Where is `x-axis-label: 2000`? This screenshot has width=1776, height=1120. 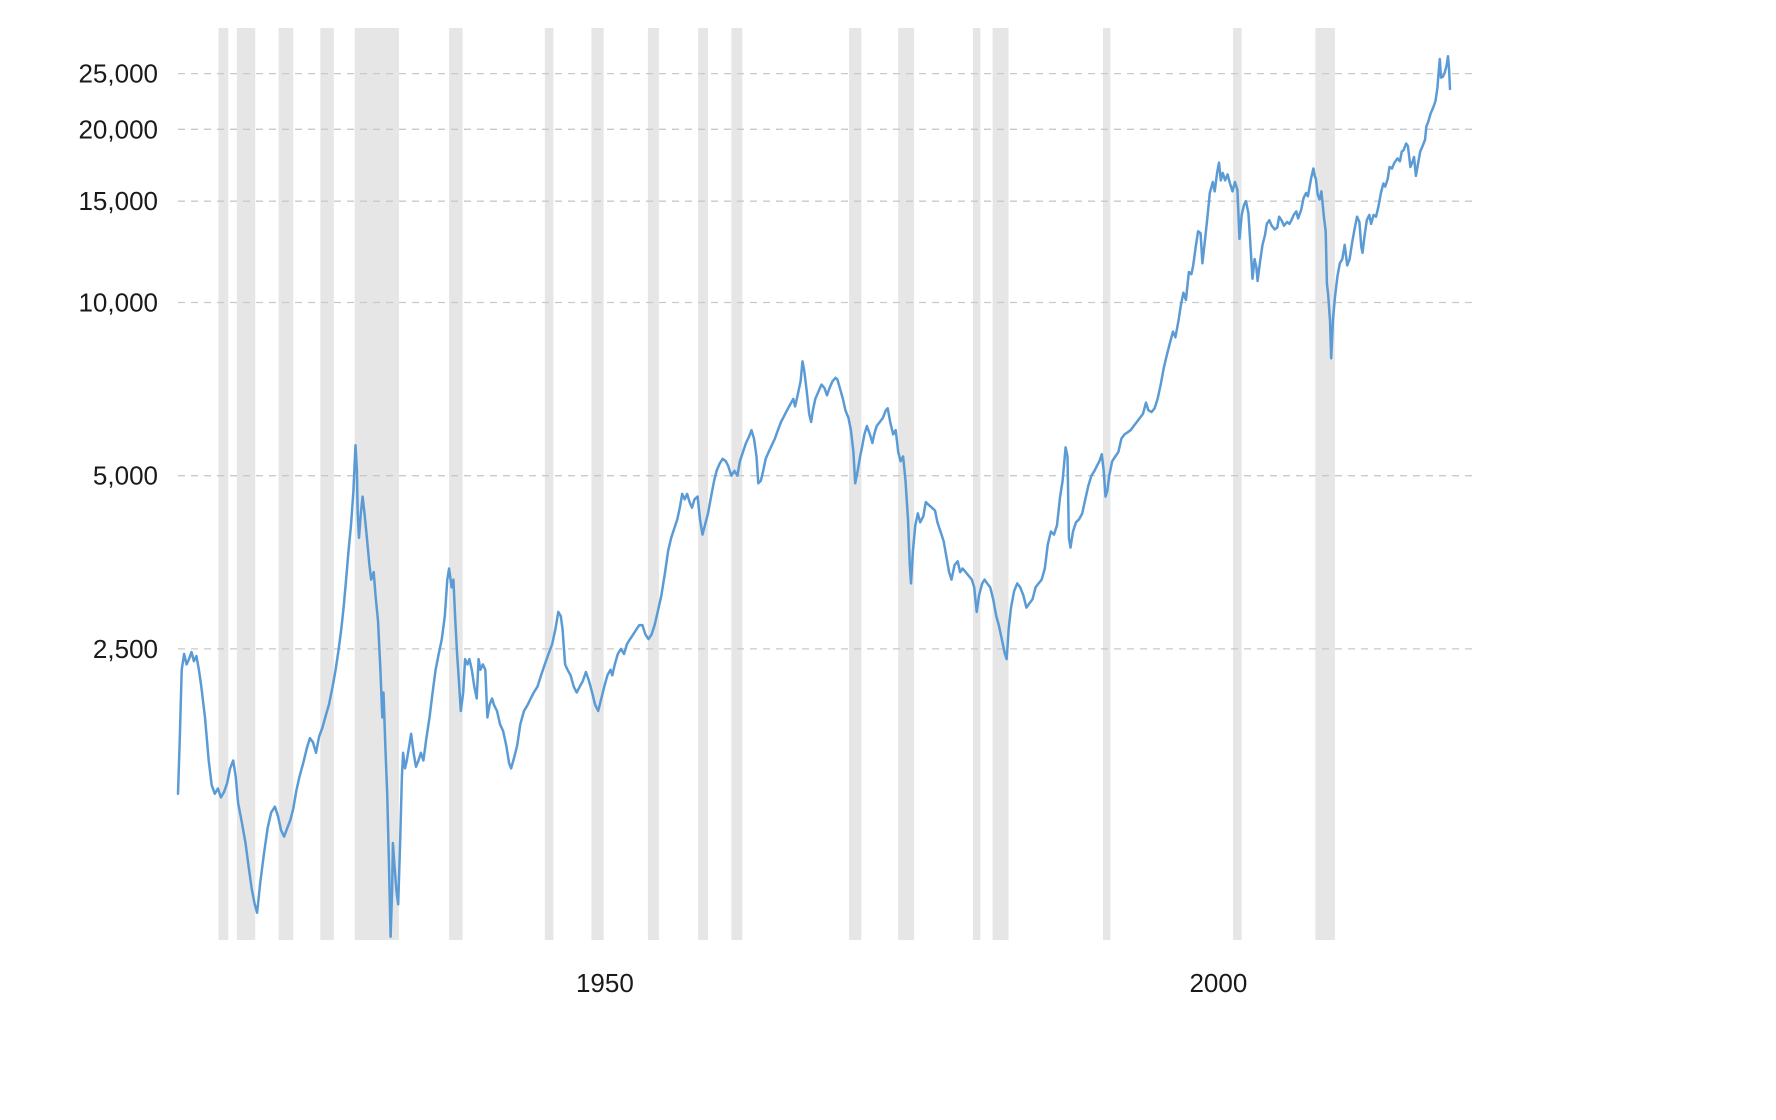
x-axis-label: 2000 is located at coordinates (1218, 983).